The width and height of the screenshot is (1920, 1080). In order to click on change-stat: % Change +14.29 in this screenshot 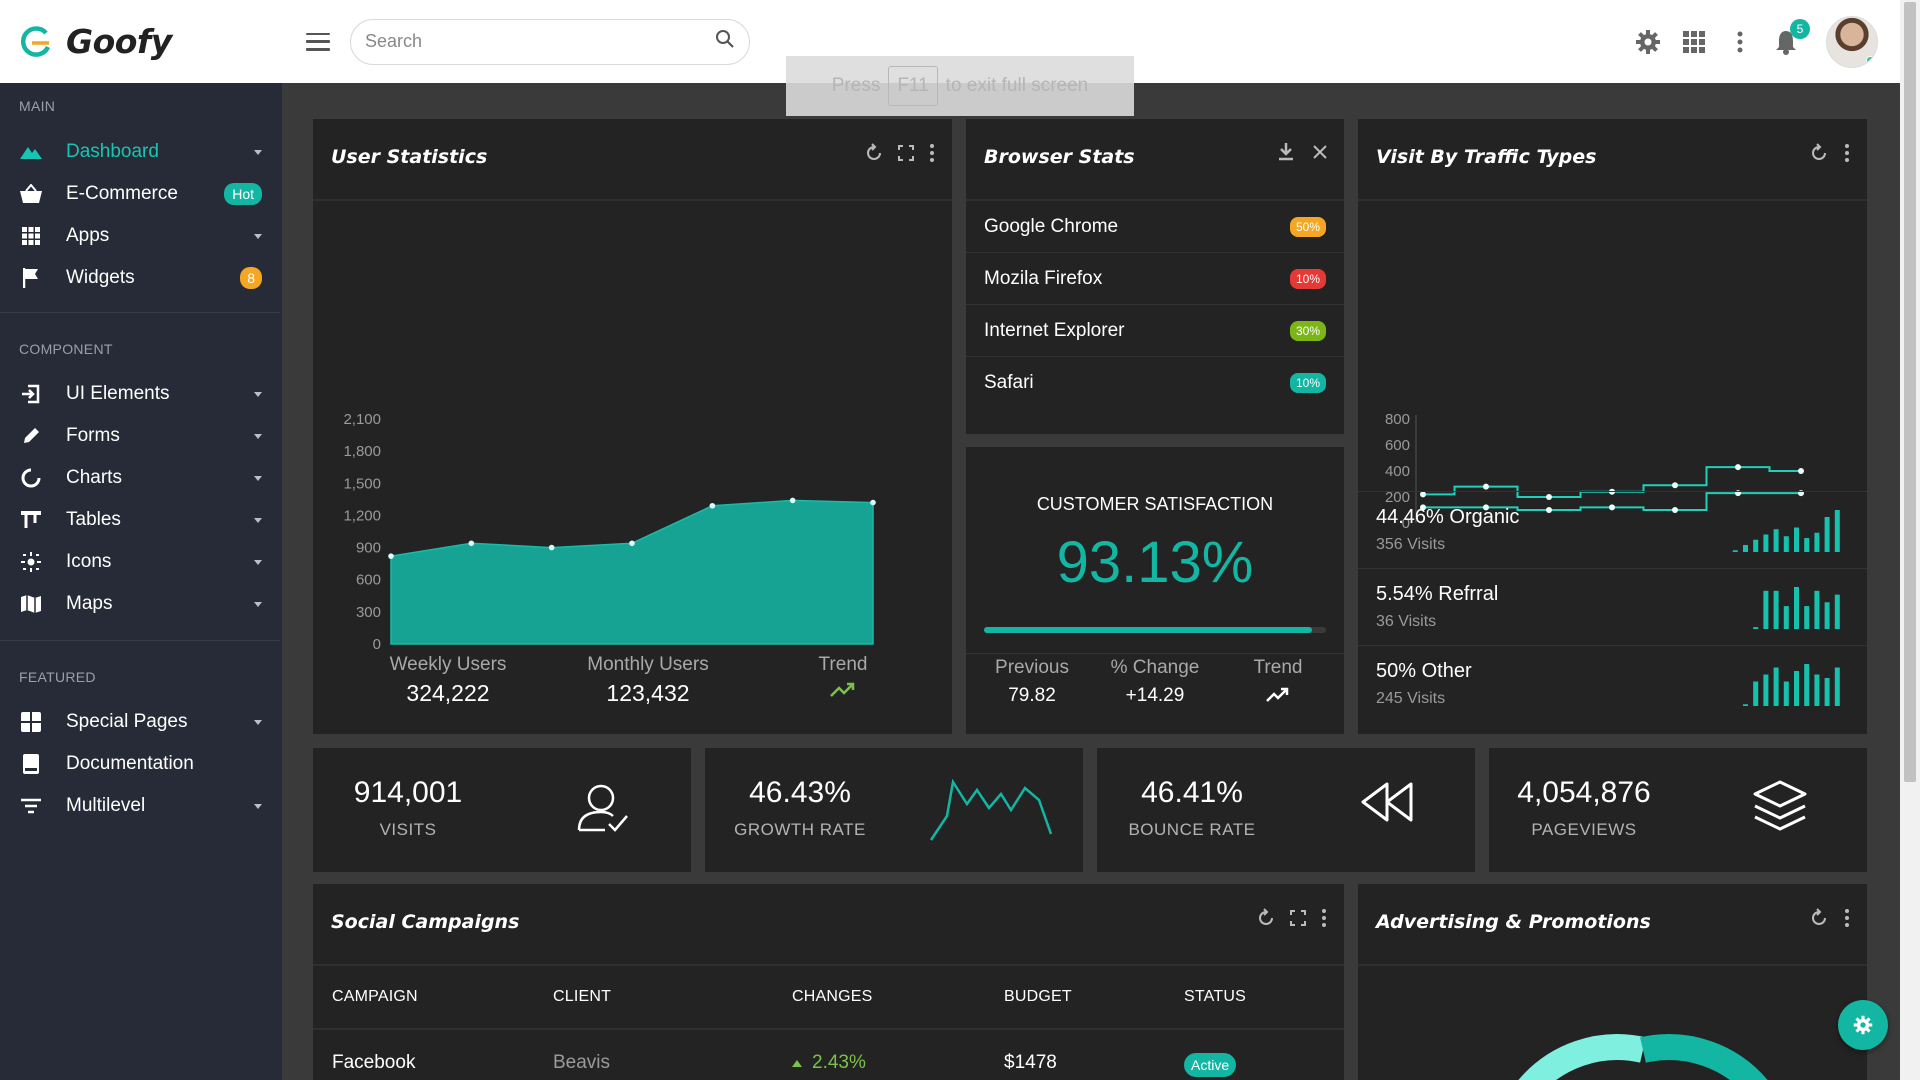, I will do `click(1155, 682)`.